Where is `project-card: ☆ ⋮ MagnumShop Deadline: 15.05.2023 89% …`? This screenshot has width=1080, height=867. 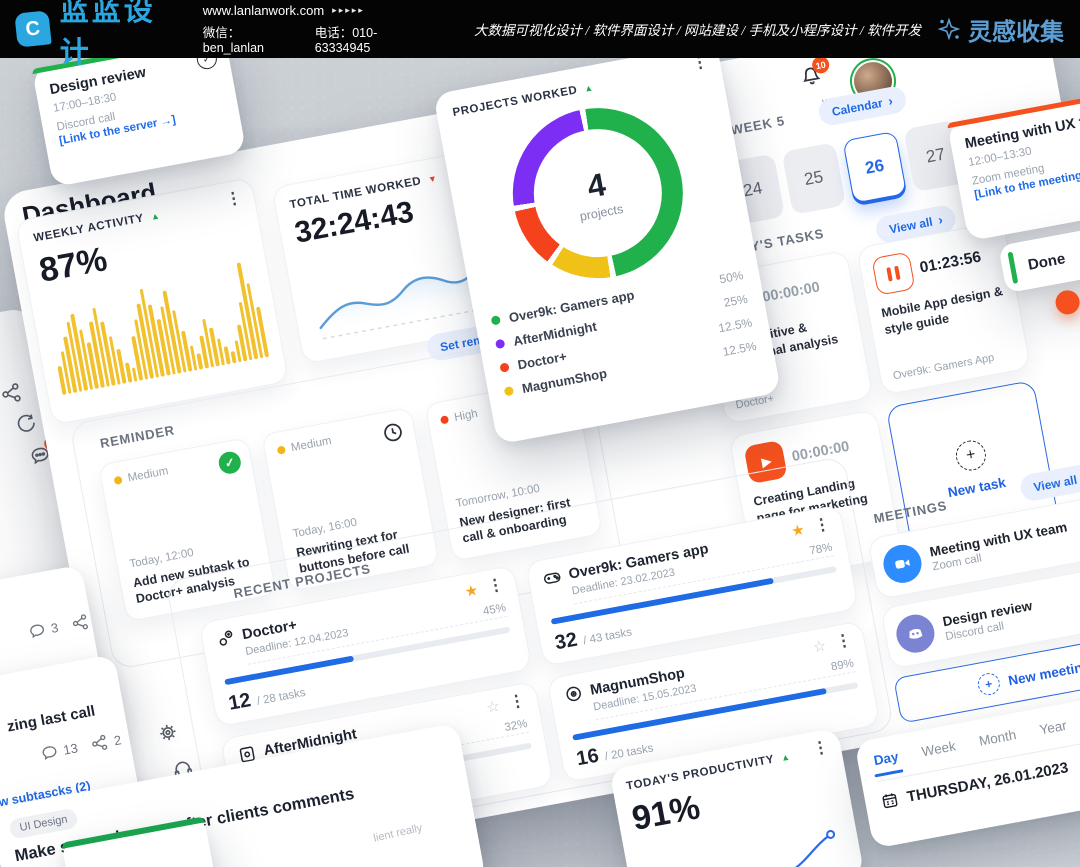 project-card: ☆ ⋮ MagnumShop Deadline: 15.05.2023 89% … is located at coordinates (713, 701).